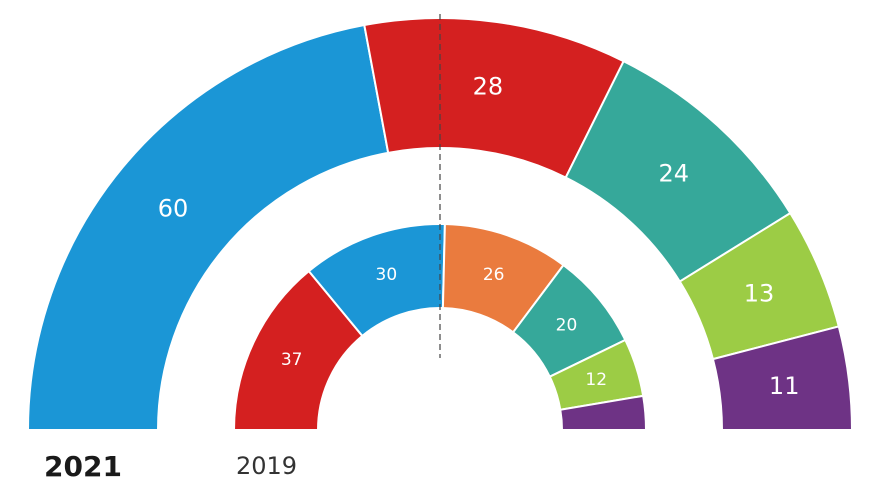  What do you see at coordinates (83, 466) in the screenshot?
I see `year-2021-label: 2021` at bounding box center [83, 466].